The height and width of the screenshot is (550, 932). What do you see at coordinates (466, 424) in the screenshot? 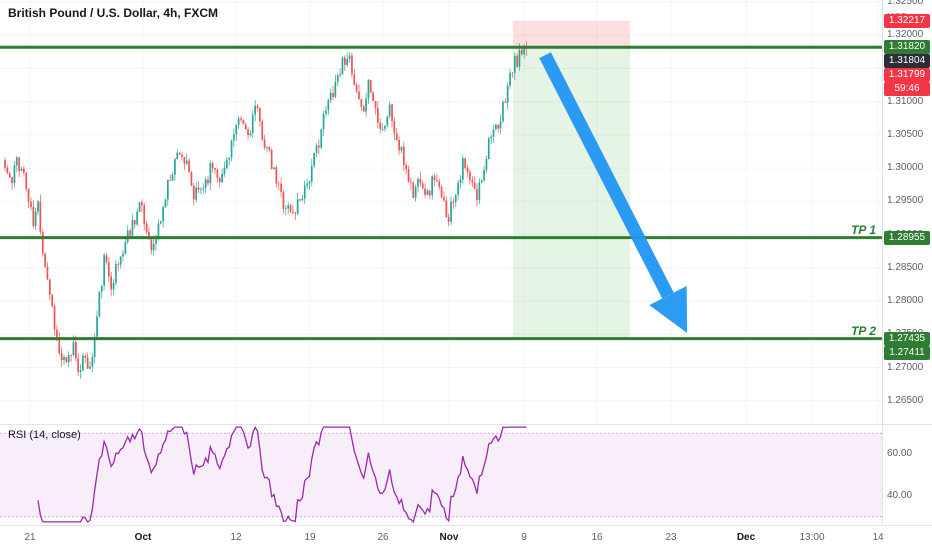
I see `pane-separator` at bounding box center [466, 424].